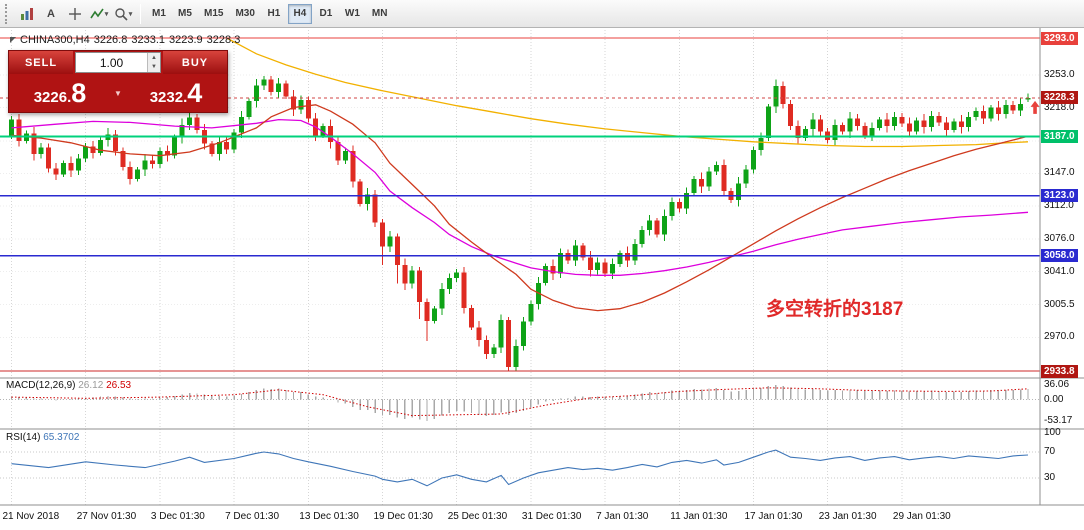 The height and width of the screenshot is (530, 1084). What do you see at coordinates (1059, 75) in the screenshot?
I see `price-tick: 3253.0` at bounding box center [1059, 75].